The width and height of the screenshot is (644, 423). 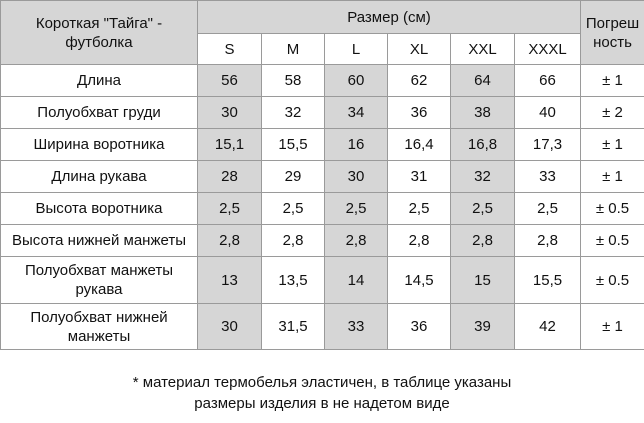 What do you see at coordinates (547, 144) in the screenshot?
I see `cell-value: 17,3` at bounding box center [547, 144].